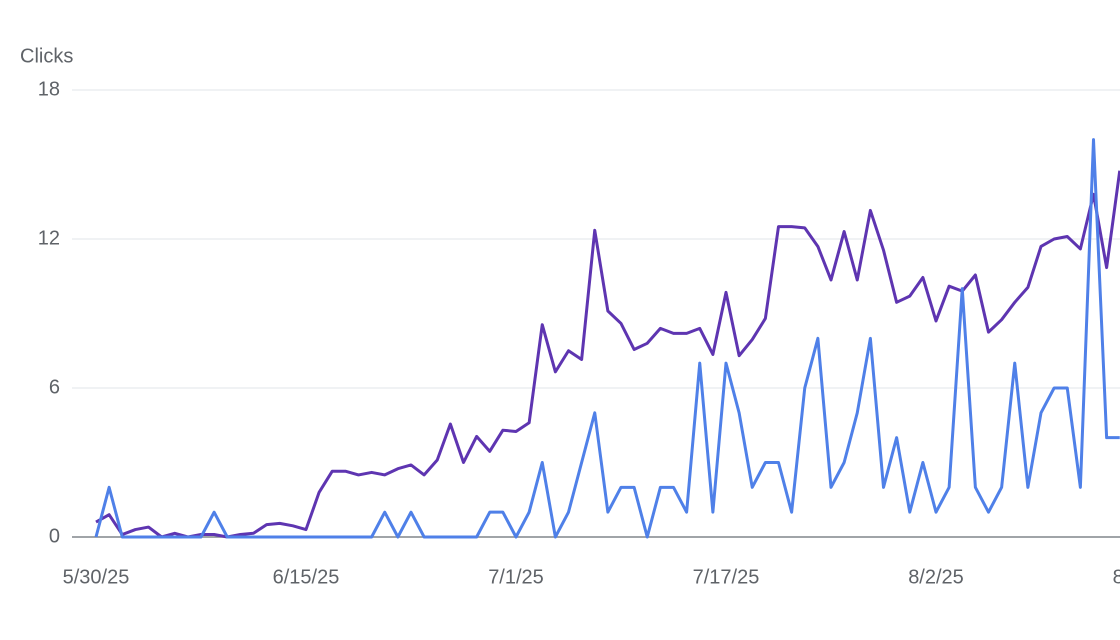 The height and width of the screenshot is (640, 1120). What do you see at coordinates (306, 577) in the screenshot?
I see `x-tick-label: 6/15/25` at bounding box center [306, 577].